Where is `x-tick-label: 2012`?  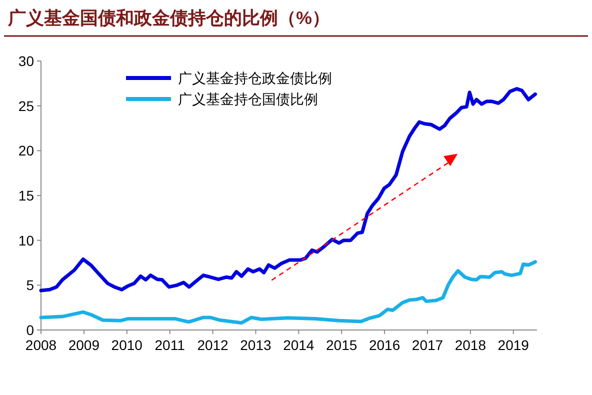
x-tick-label: 2012 is located at coordinates (213, 345).